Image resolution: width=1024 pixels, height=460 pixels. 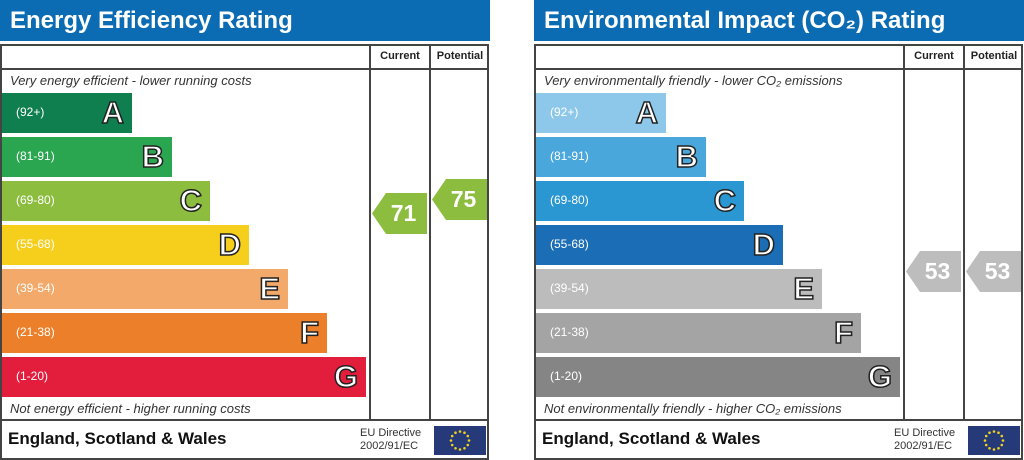 What do you see at coordinates (459, 199) in the screenshot?
I see `potential-rating-arrow: 75` at bounding box center [459, 199].